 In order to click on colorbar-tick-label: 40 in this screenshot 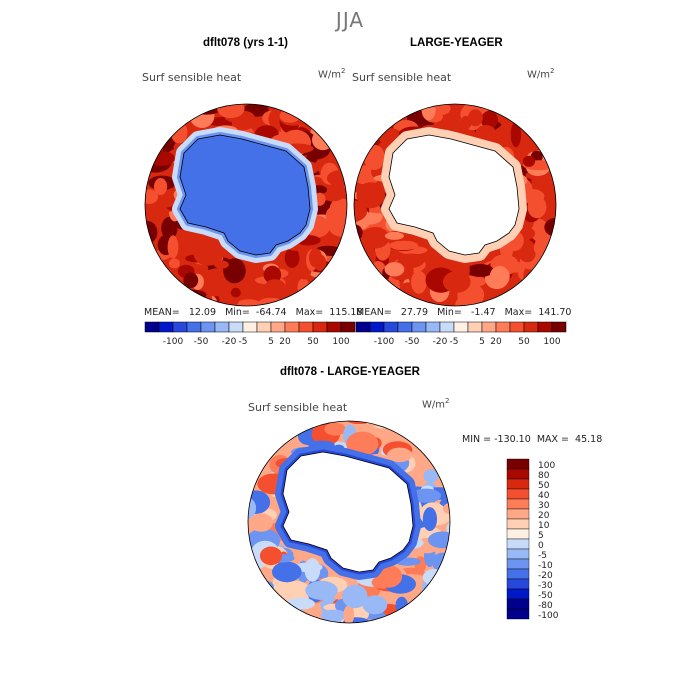, I will do `click(544, 496)`.